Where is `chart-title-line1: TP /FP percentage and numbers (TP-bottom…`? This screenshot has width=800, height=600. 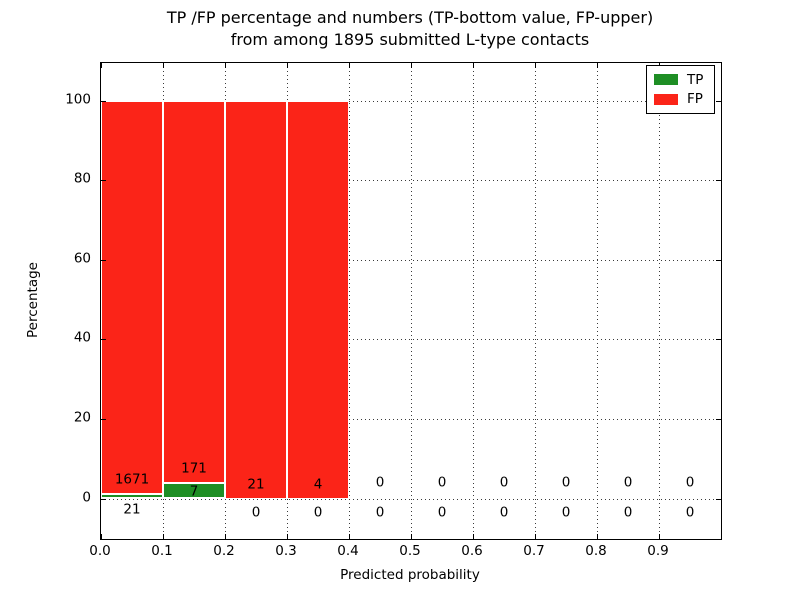 chart-title-line1: TP /FP percentage and numbers (TP-bottom… is located at coordinates (410, 17).